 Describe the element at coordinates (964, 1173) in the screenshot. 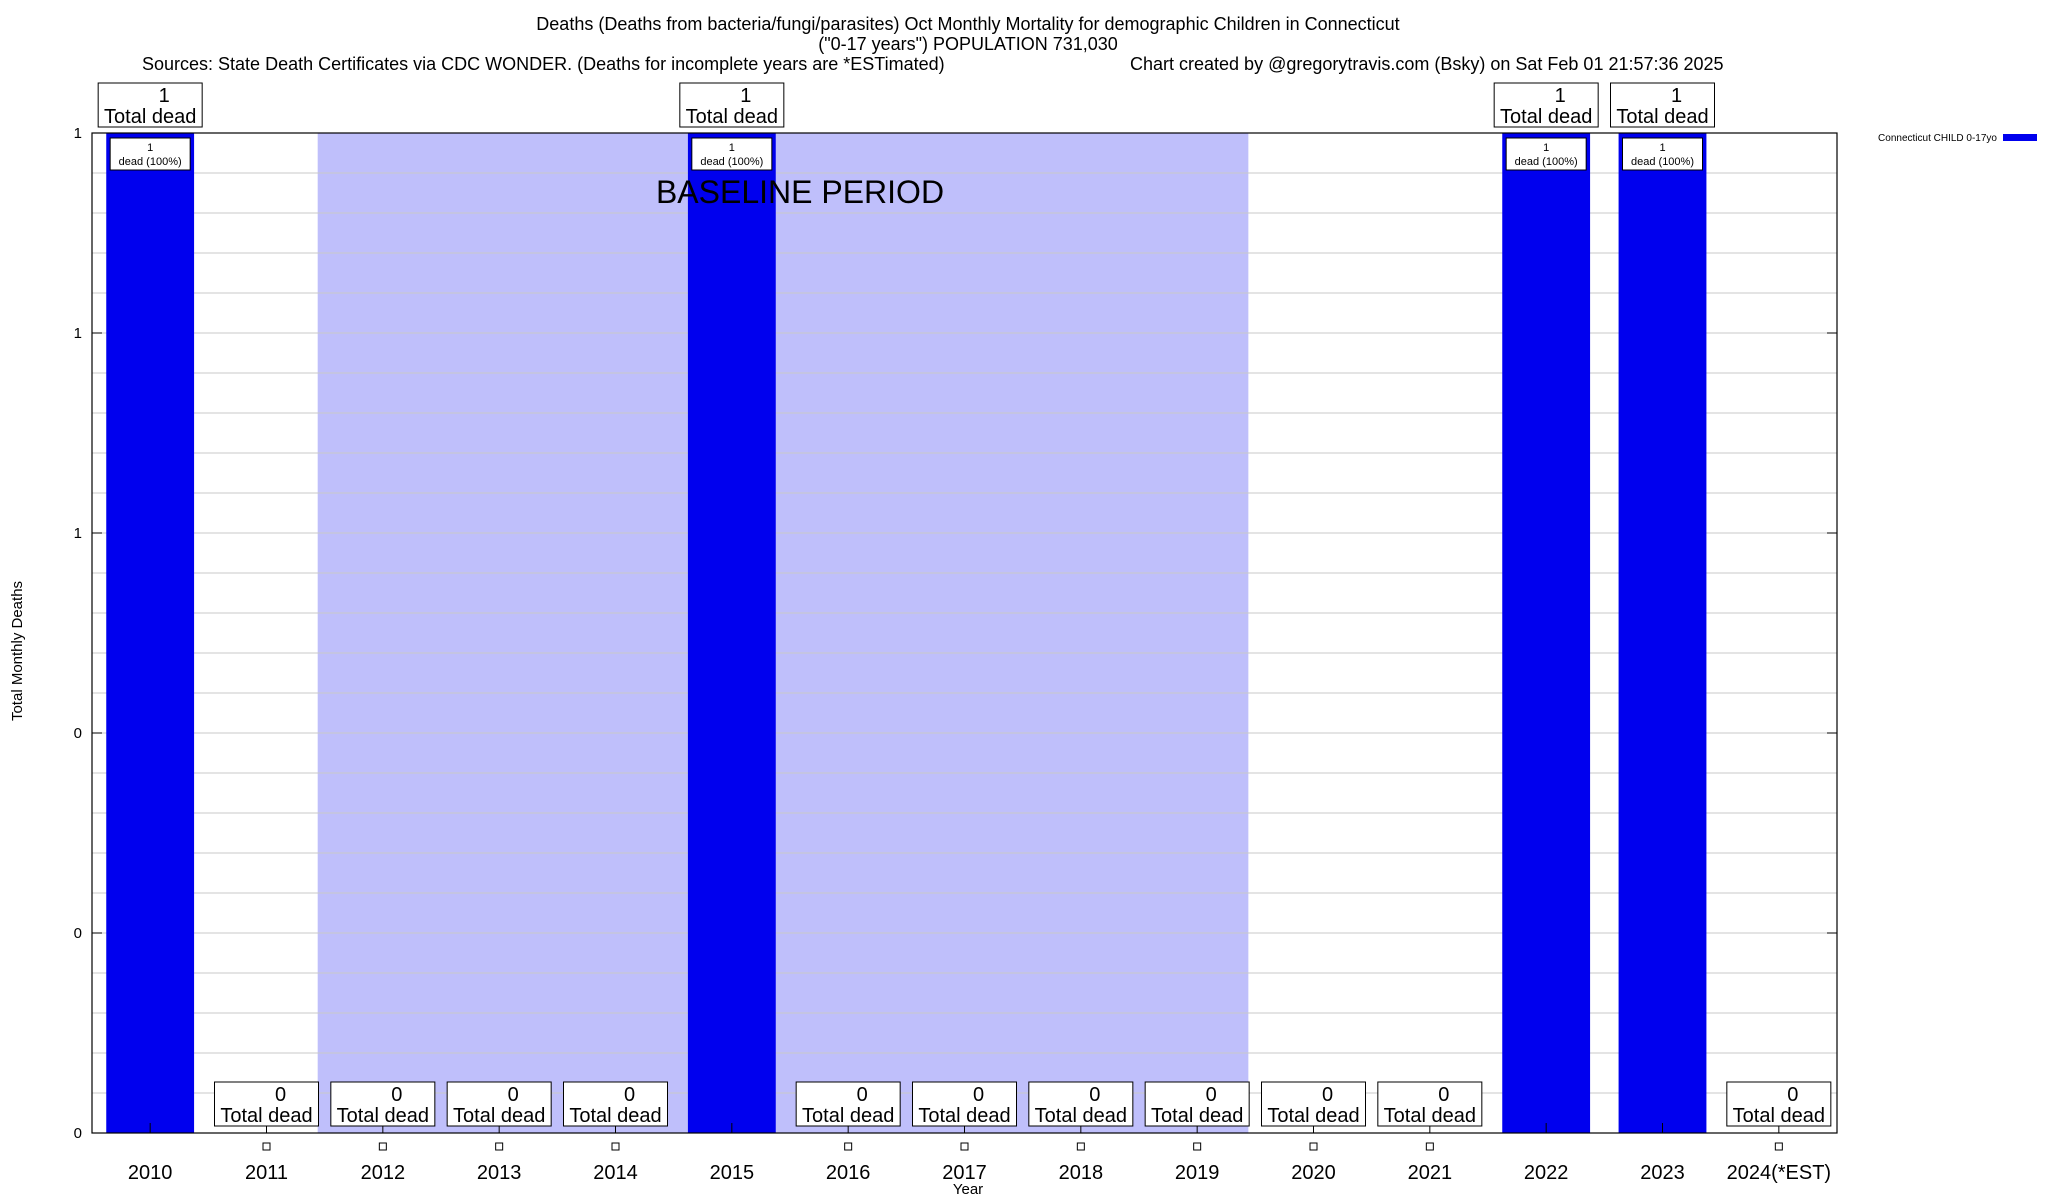

I see `x-tick-label: 2017` at that location.